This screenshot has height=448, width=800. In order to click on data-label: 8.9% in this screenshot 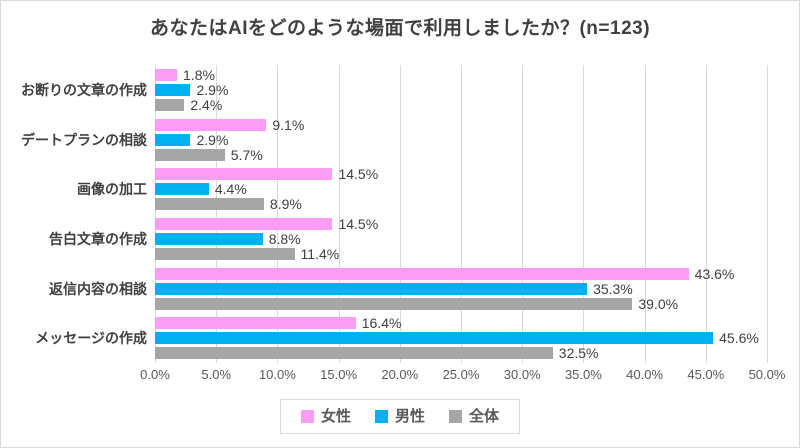, I will do `click(285, 204)`.